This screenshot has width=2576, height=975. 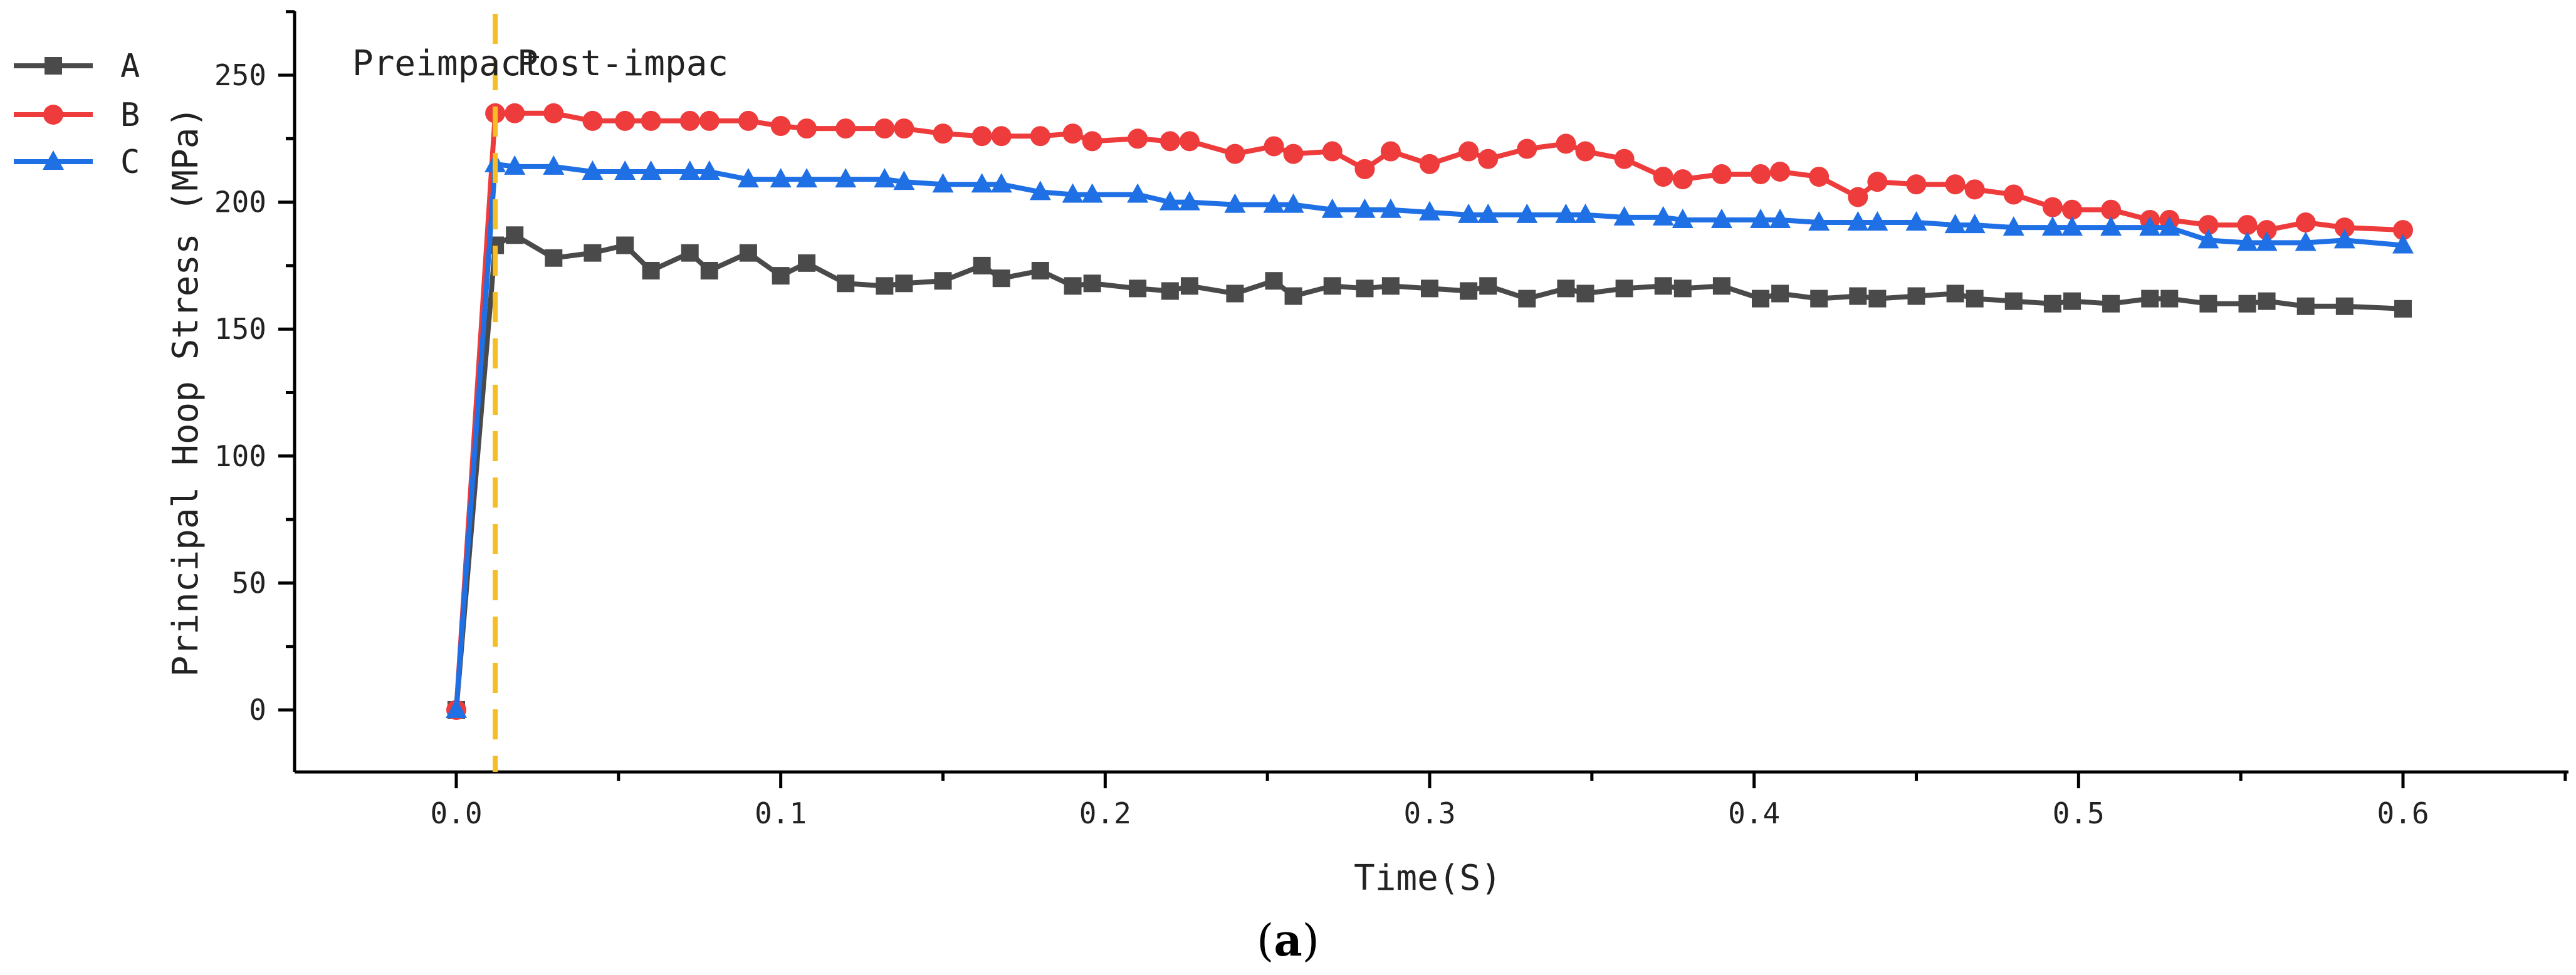 I want to click on legend-item-B: B, so click(x=77, y=115).